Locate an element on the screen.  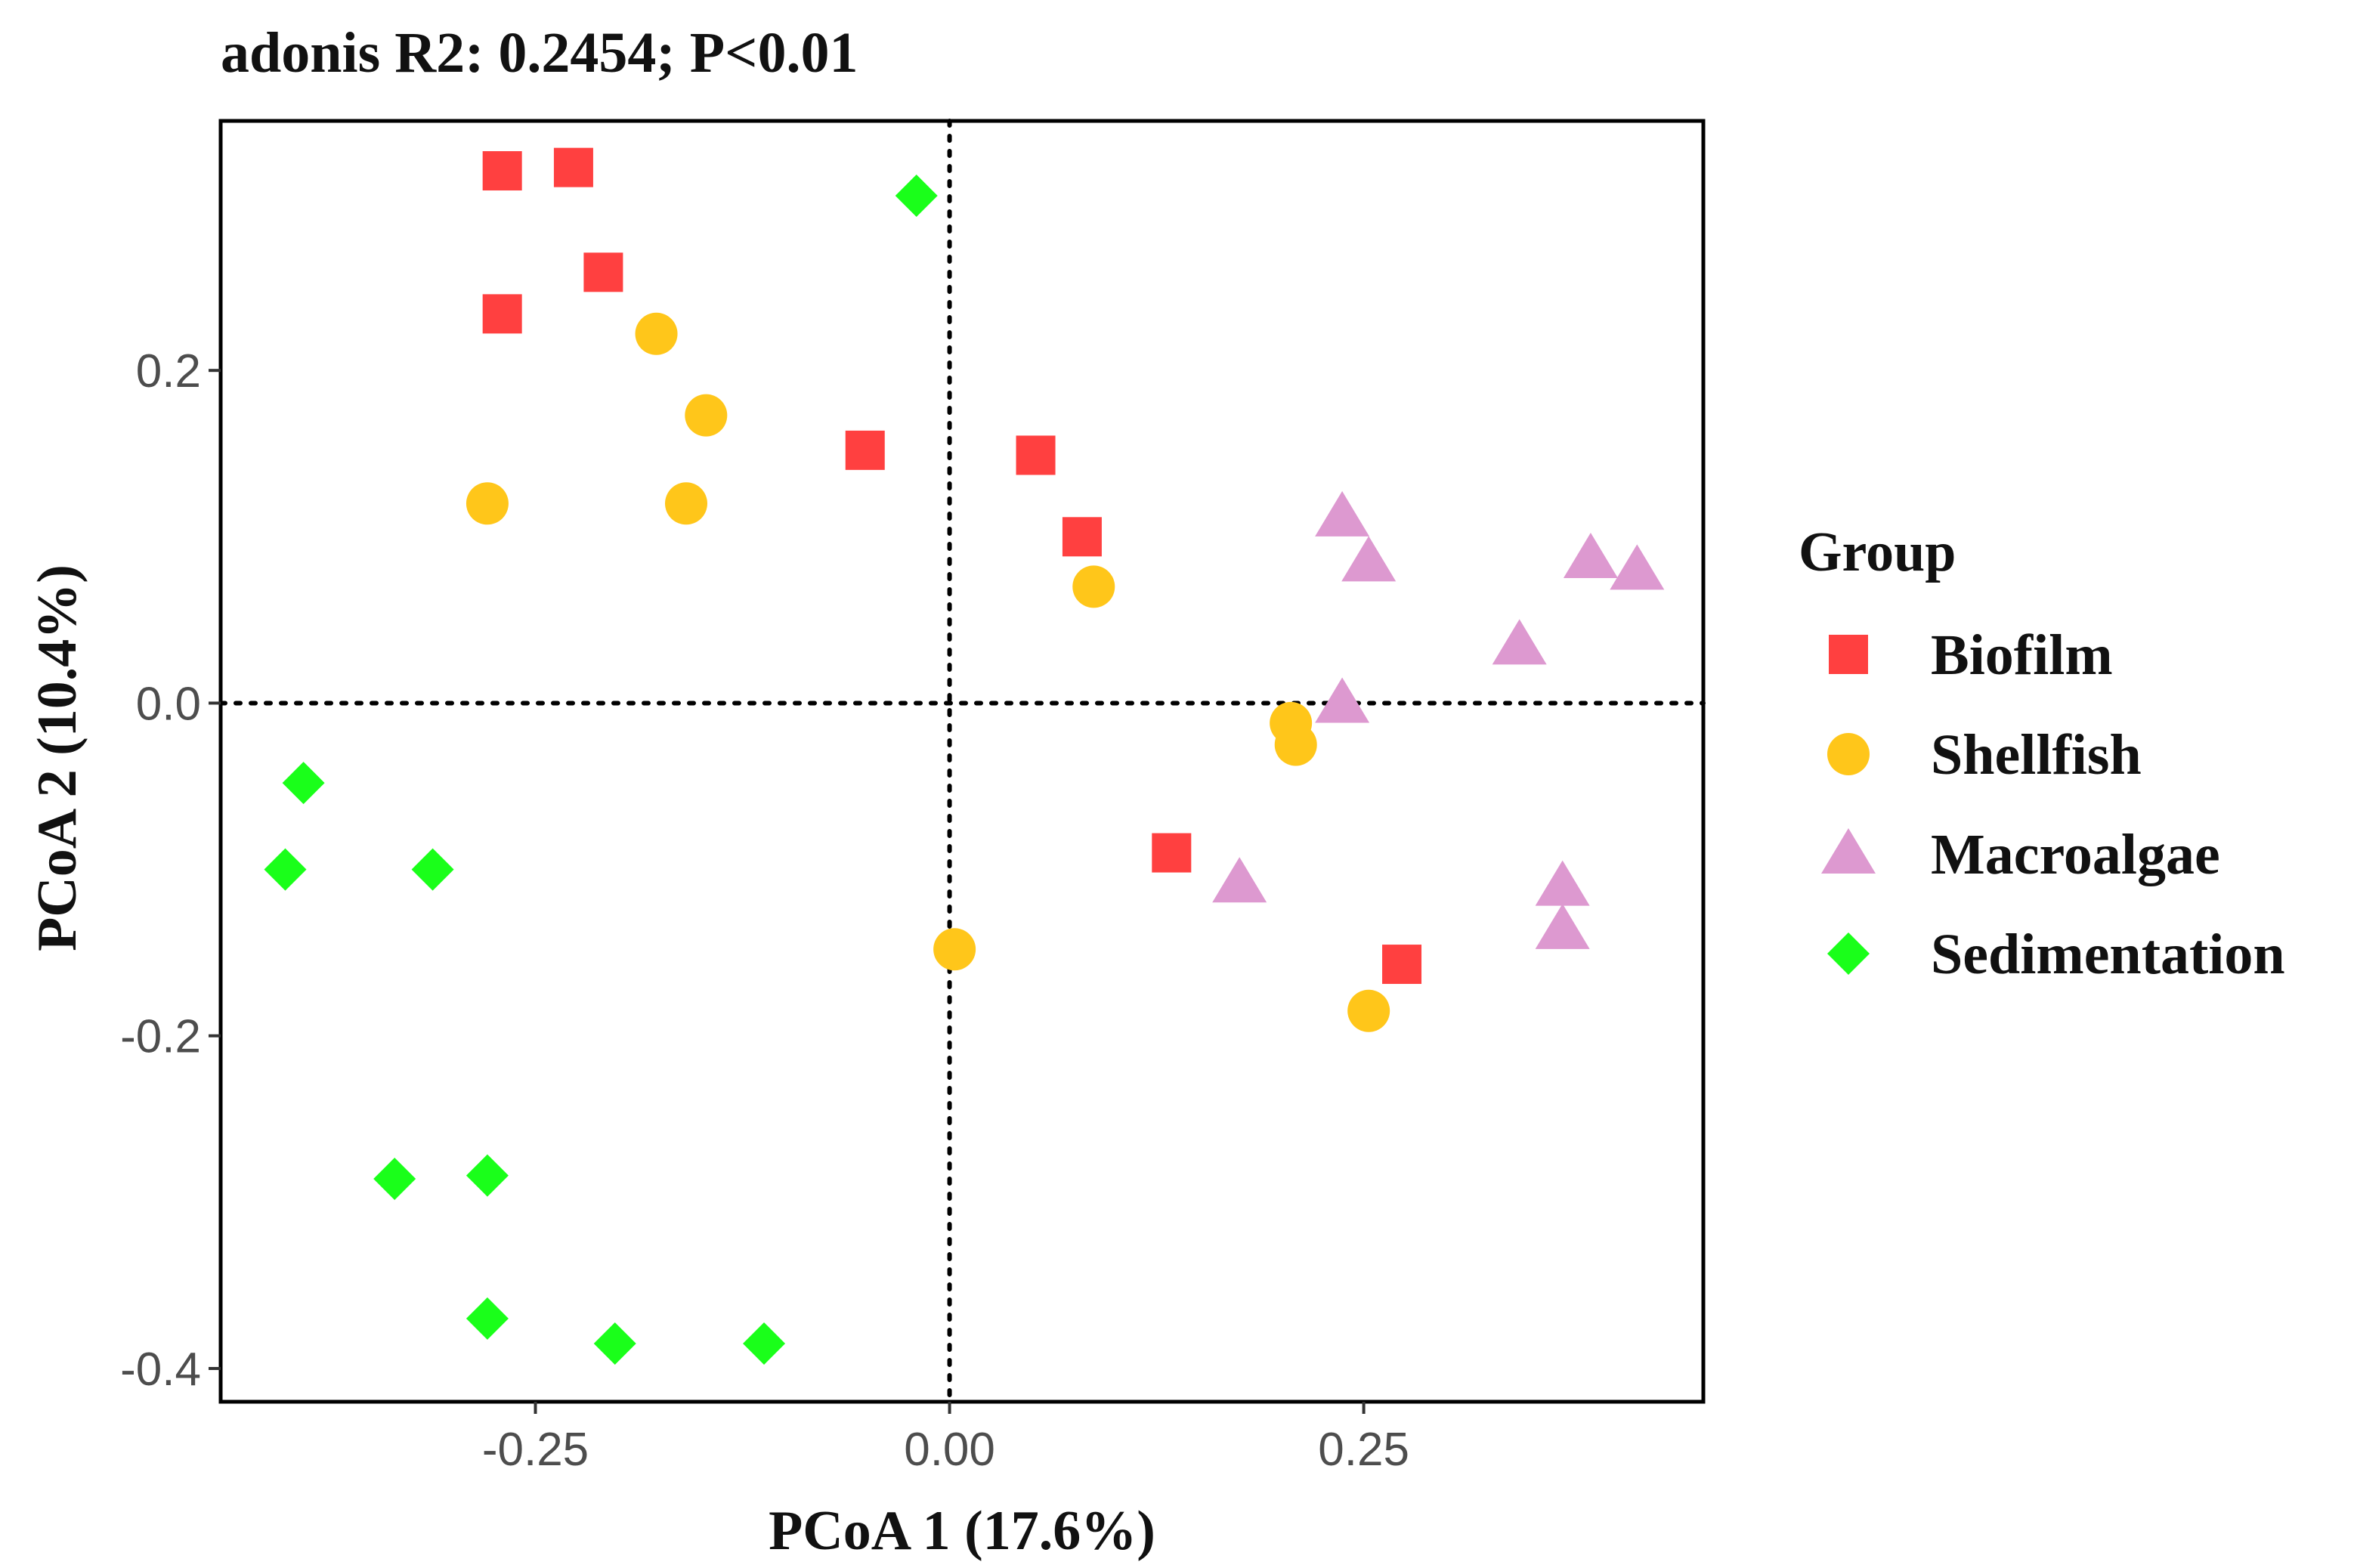
legend-key-shellfish is located at coordinates (1848, 754).